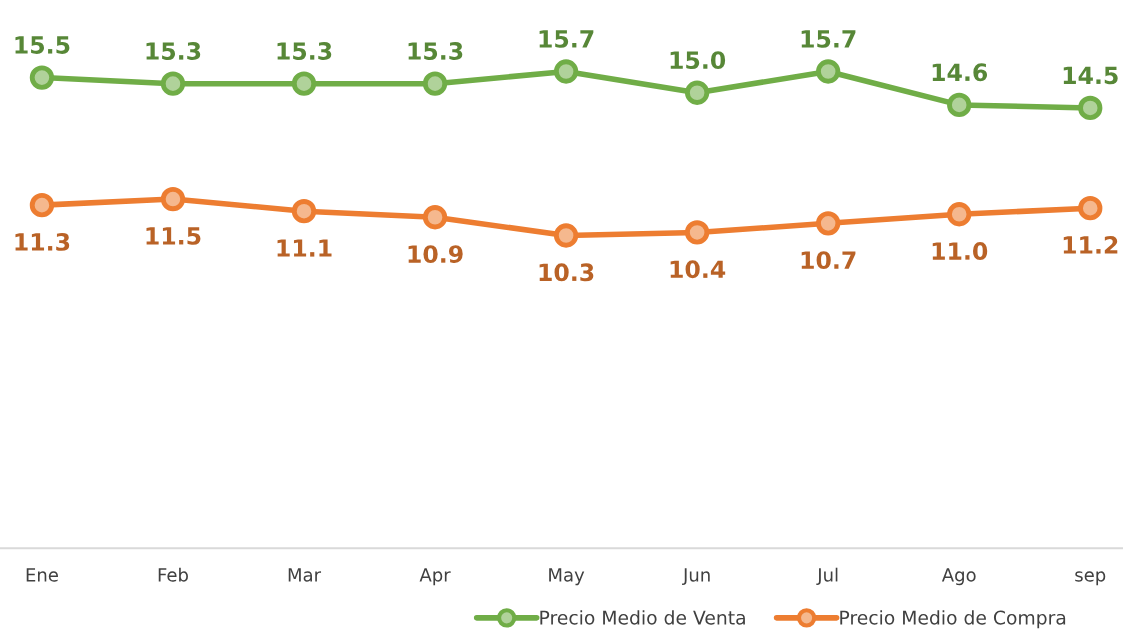 This screenshot has width=1123, height=642. I want to click on legend-label: Precio Medio de Venta, so click(642, 617).